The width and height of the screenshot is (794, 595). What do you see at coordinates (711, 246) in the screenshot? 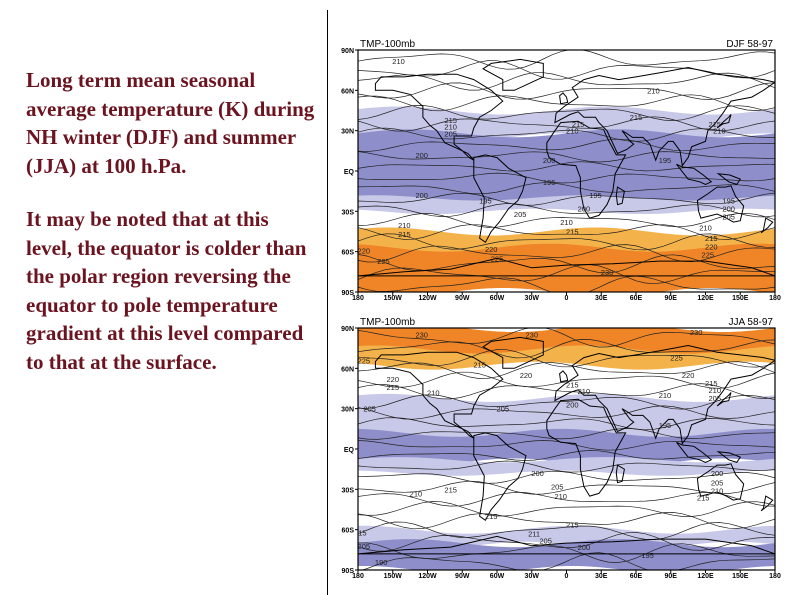
I see `contour-label: 220` at bounding box center [711, 246].